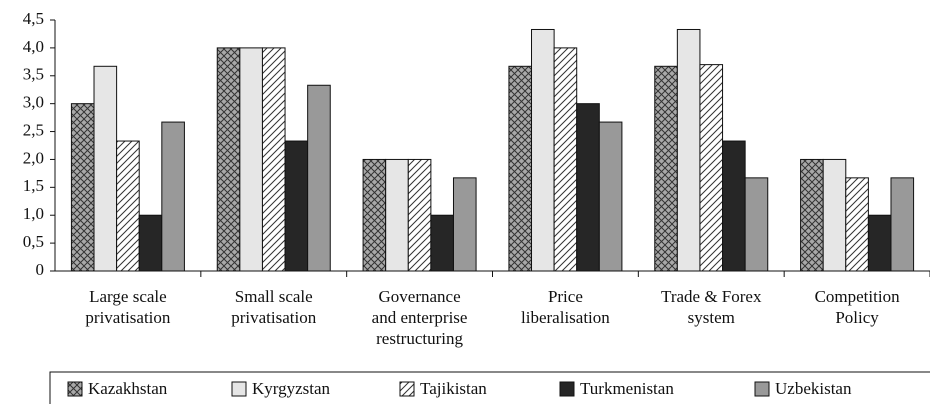  Describe the element at coordinates (420, 296) in the screenshot. I see `x-tick-label: Governance` at that location.